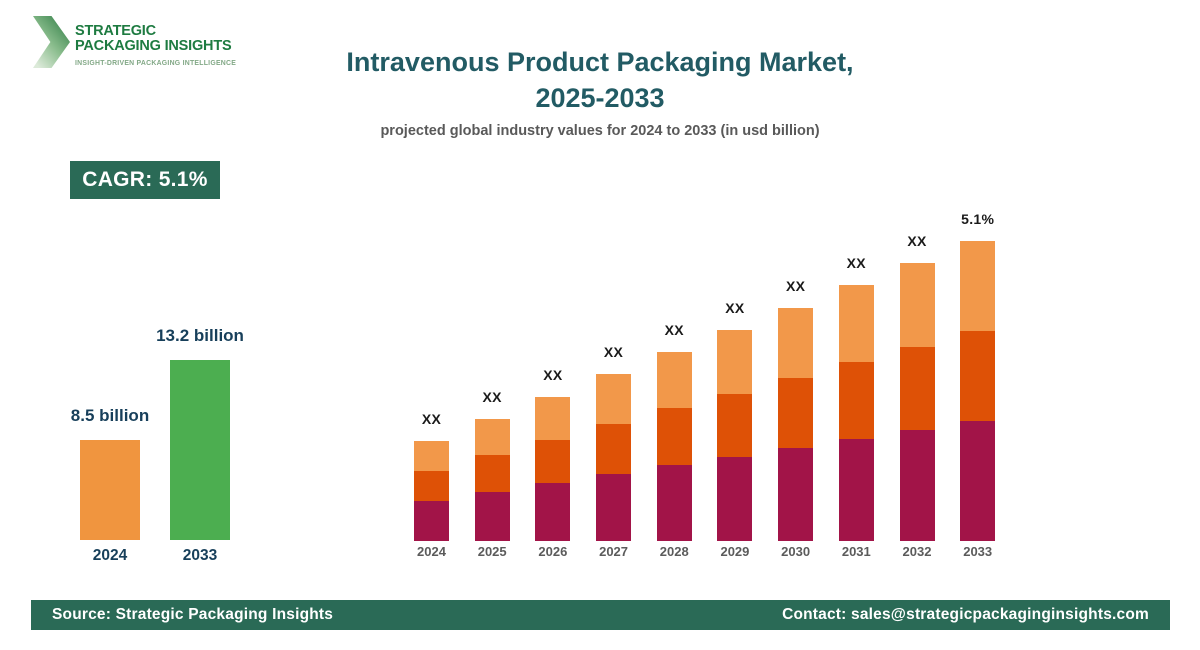 The height and width of the screenshot is (650, 1200). I want to click on summary-value-label: 13.2 billion, so click(200, 335).